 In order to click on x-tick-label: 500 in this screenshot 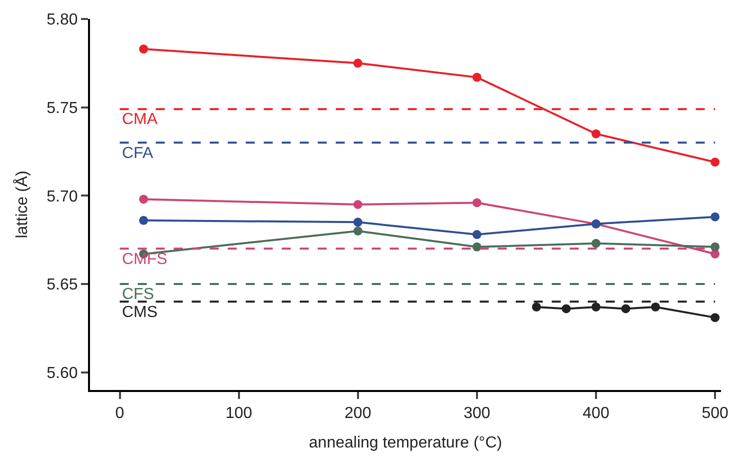, I will do `click(715, 413)`.